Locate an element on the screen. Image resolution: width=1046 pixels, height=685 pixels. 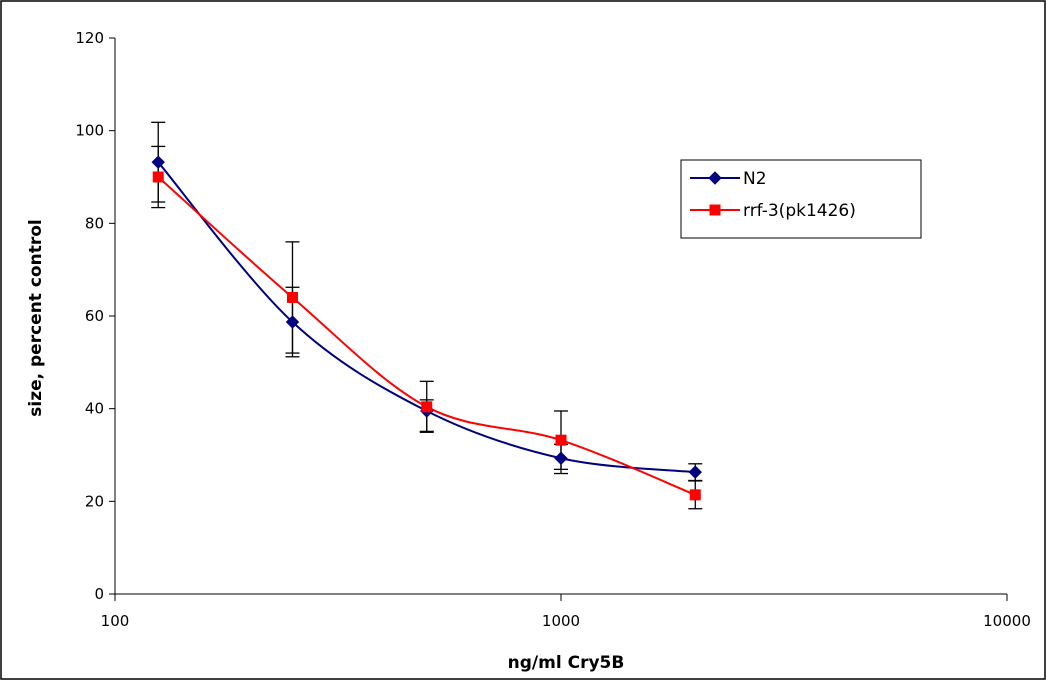
y-tick-label: 80 is located at coordinates (94, 223).